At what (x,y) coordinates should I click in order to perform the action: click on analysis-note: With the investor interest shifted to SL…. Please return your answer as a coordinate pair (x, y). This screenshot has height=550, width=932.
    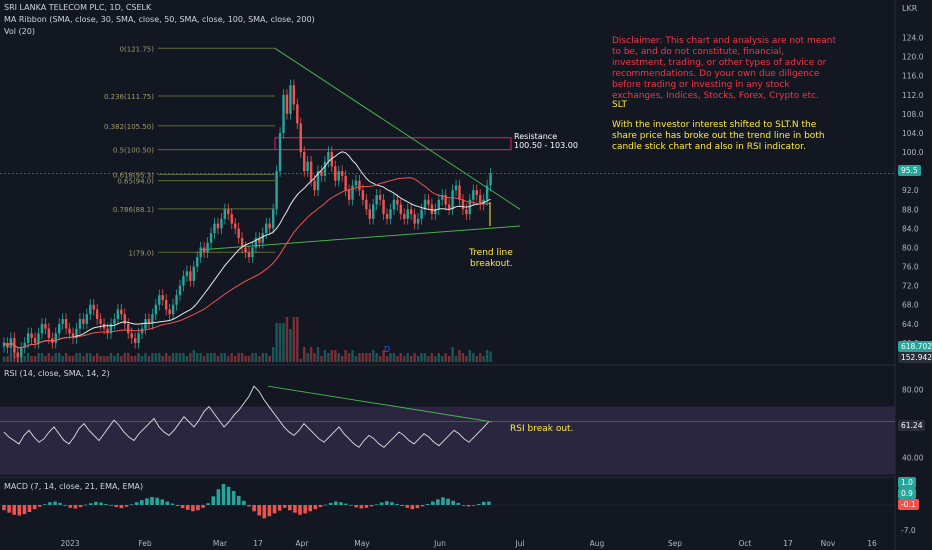
    Looking at the image, I should click on (718, 136).